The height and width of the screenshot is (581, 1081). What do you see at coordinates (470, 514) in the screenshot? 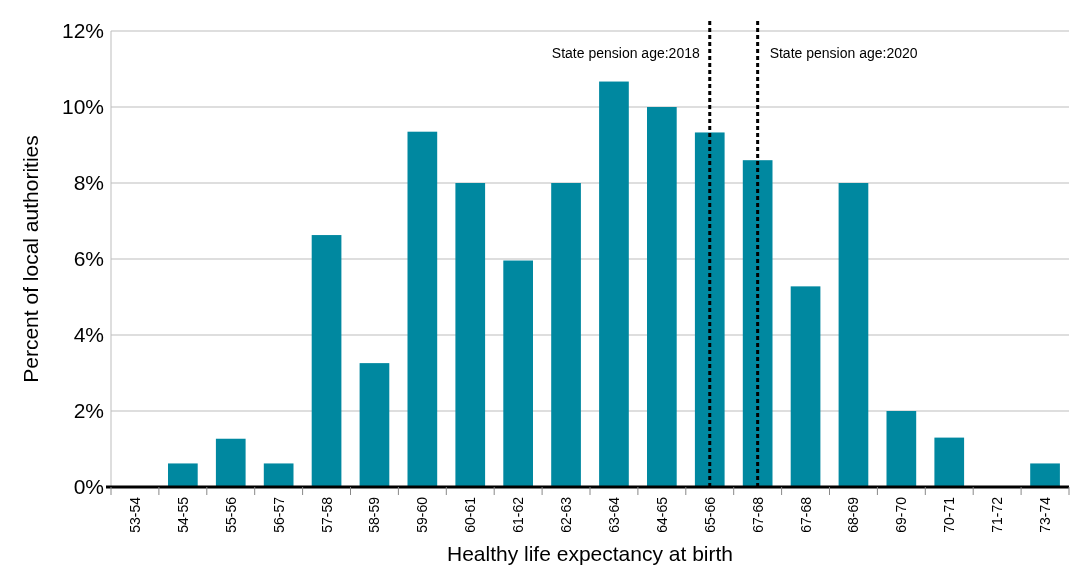
I see `x-tick-label: 60-61` at bounding box center [470, 514].